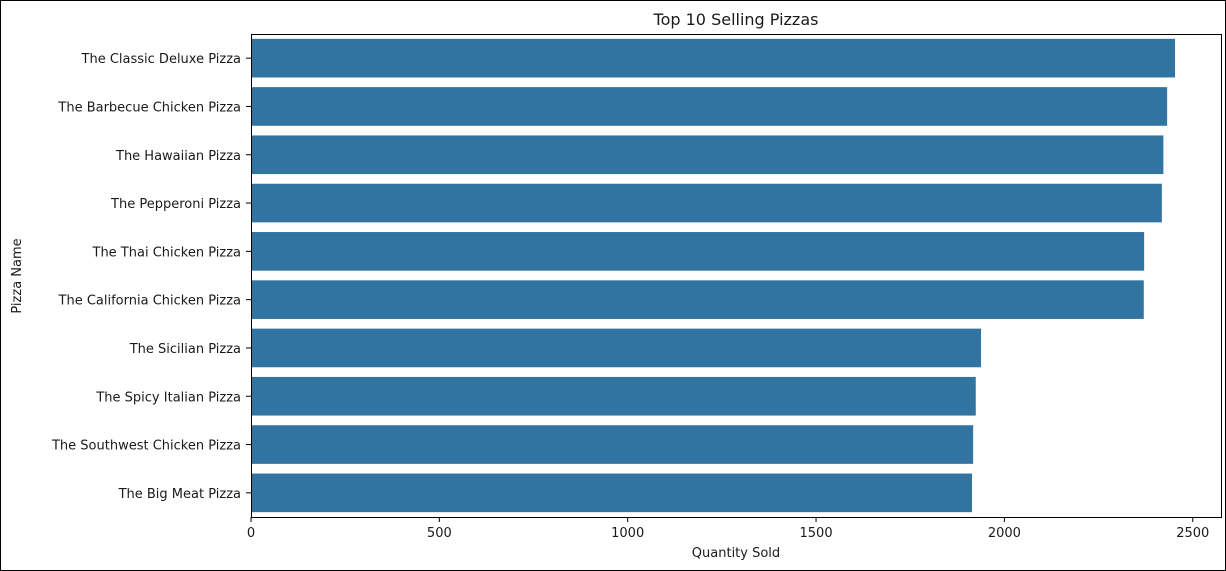 Image resolution: width=1226 pixels, height=571 pixels. I want to click on x-ticks-group: 0 500 1000 1500 2000 2500, so click(728, 529).